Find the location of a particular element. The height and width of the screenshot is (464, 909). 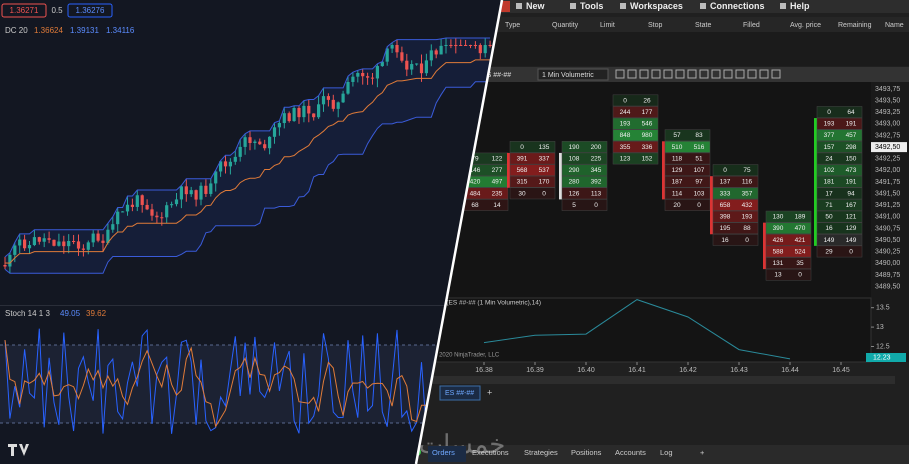

bottom-tab: Executions is located at coordinates (490, 452).